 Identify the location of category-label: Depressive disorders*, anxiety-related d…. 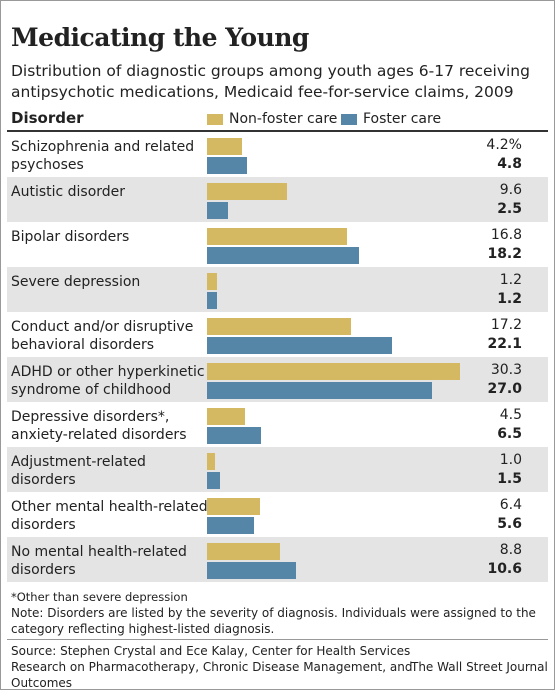
(99, 426).